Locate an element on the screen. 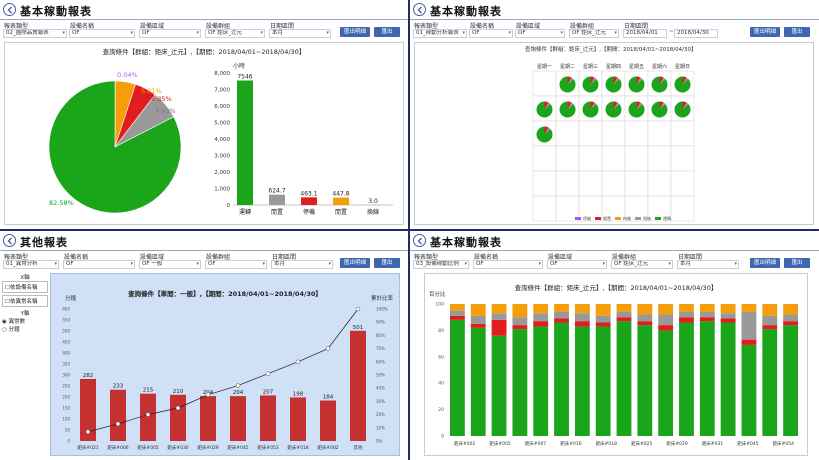 The height and width of the screenshot is (460, 819). option-label: 依設備名稱 is located at coordinates (23, 288).